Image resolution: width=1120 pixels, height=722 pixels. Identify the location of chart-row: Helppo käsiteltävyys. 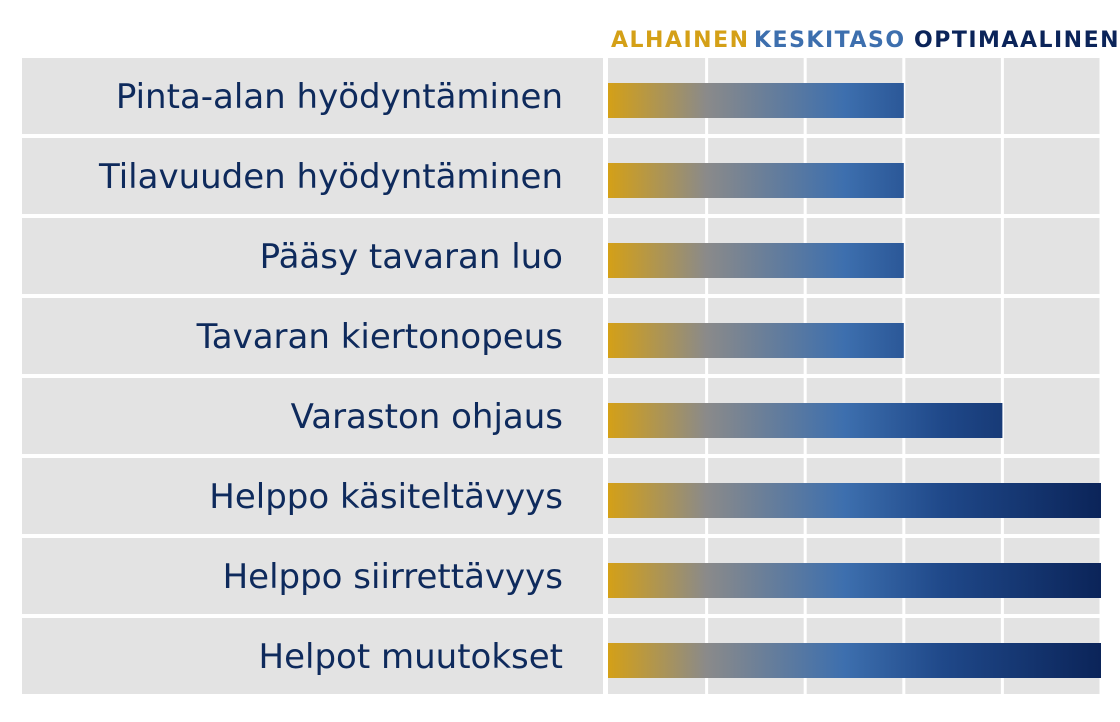
(561, 496).